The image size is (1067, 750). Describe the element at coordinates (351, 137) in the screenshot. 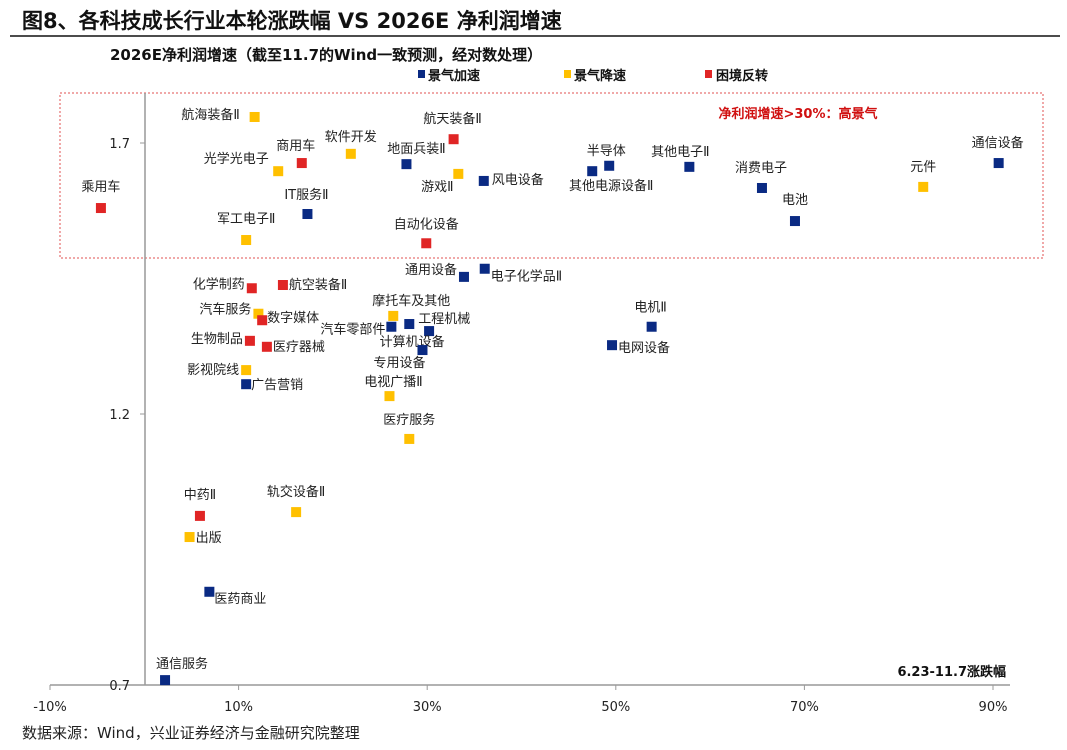

I see `data-point-label: 软件开发` at that location.